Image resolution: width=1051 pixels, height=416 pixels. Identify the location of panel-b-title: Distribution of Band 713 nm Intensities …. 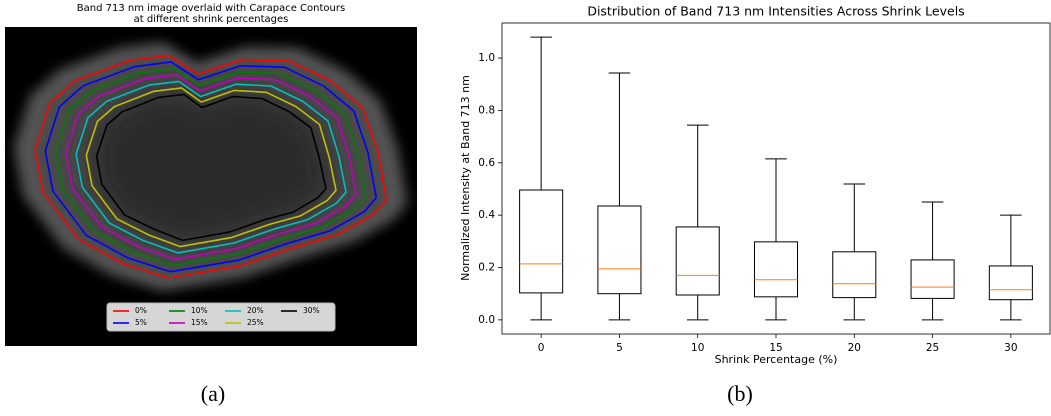
(775, 11).